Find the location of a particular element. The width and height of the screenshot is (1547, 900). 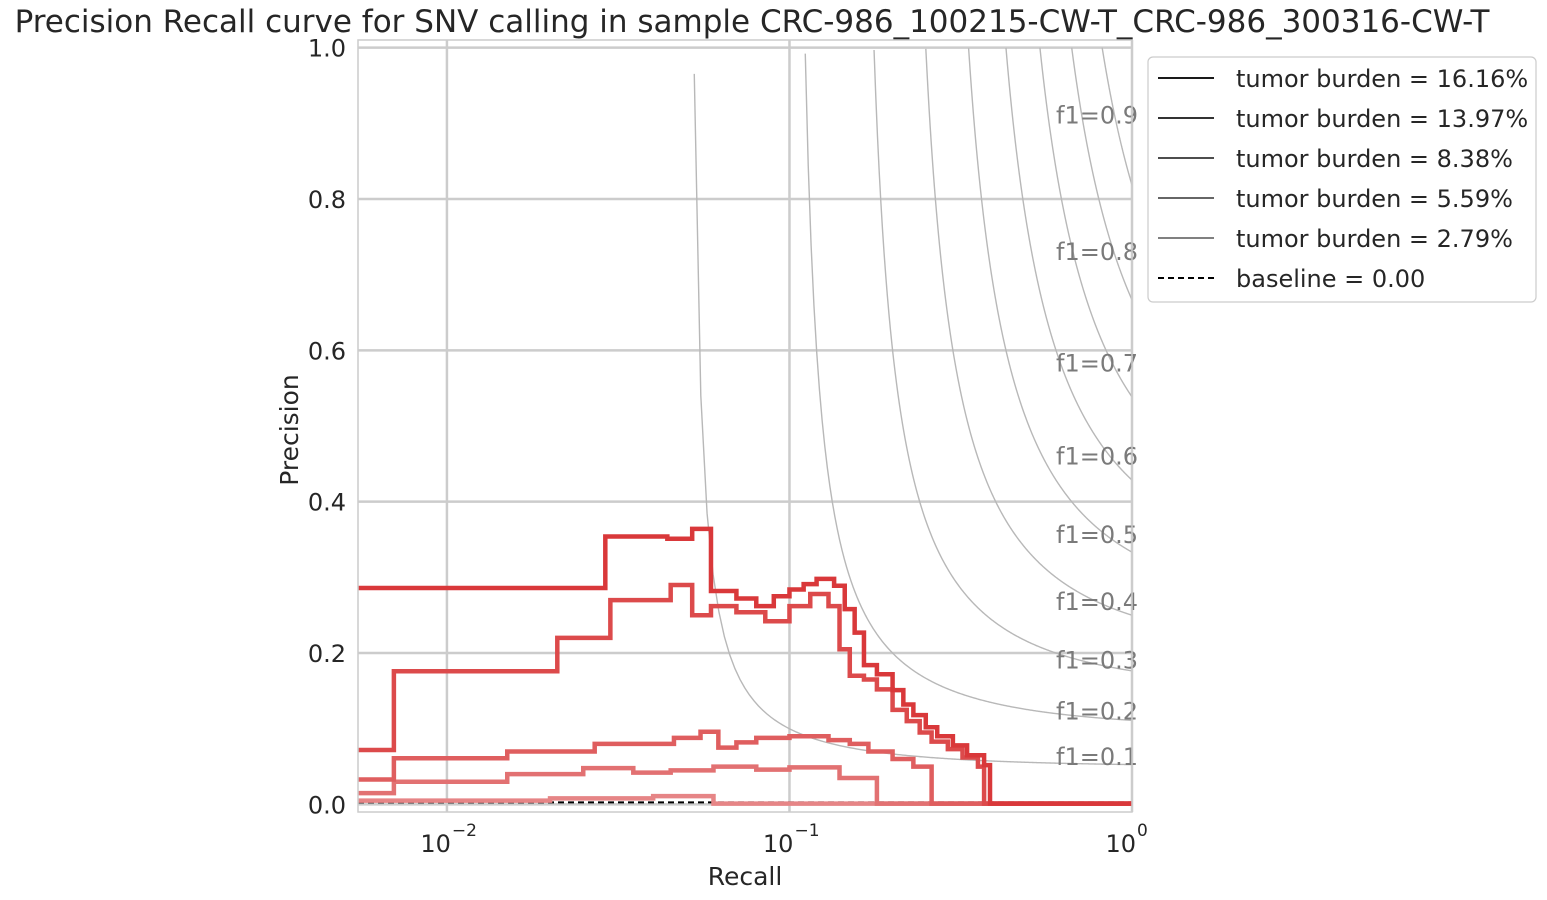

x-tick-0: 10 −2 is located at coordinates (448, 839).